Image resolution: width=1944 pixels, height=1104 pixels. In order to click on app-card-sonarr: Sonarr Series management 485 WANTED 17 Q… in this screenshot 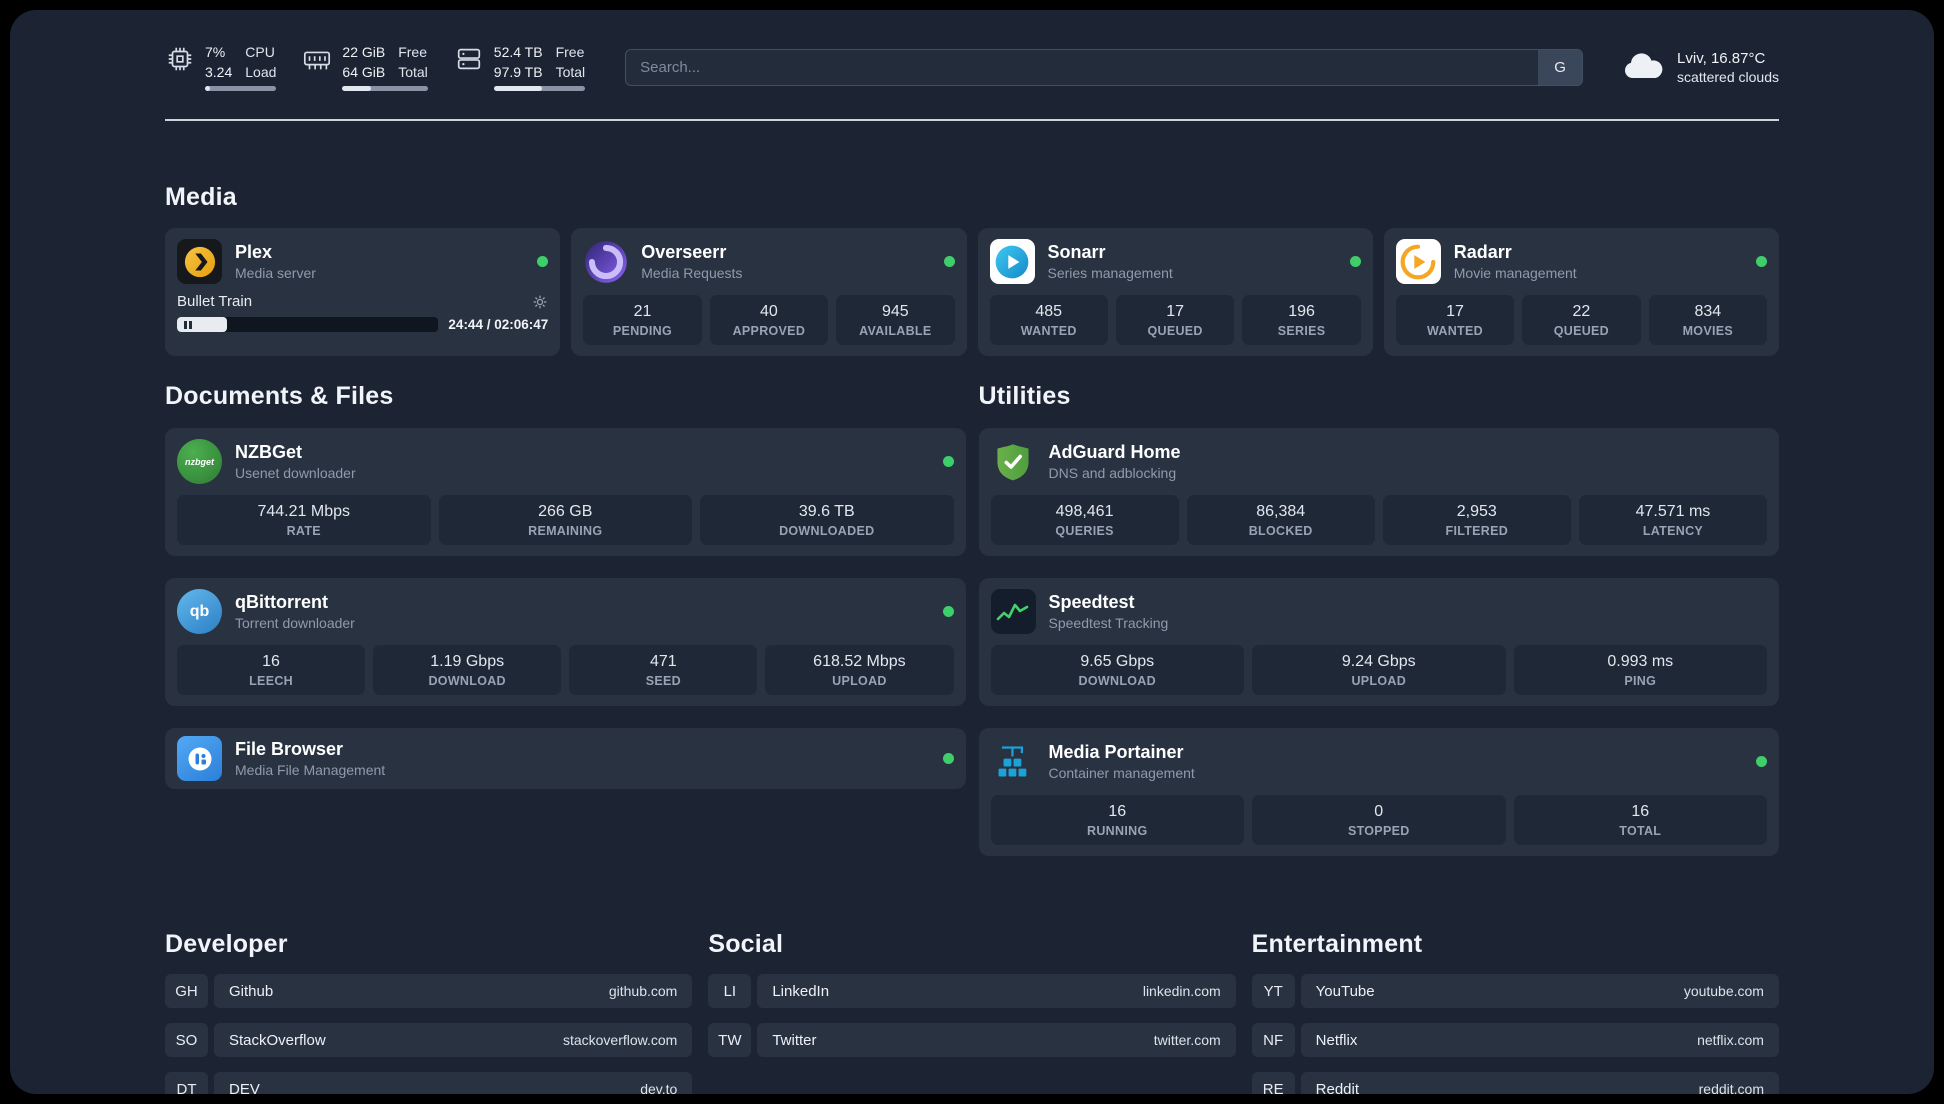, I will do `click(1175, 292)`.